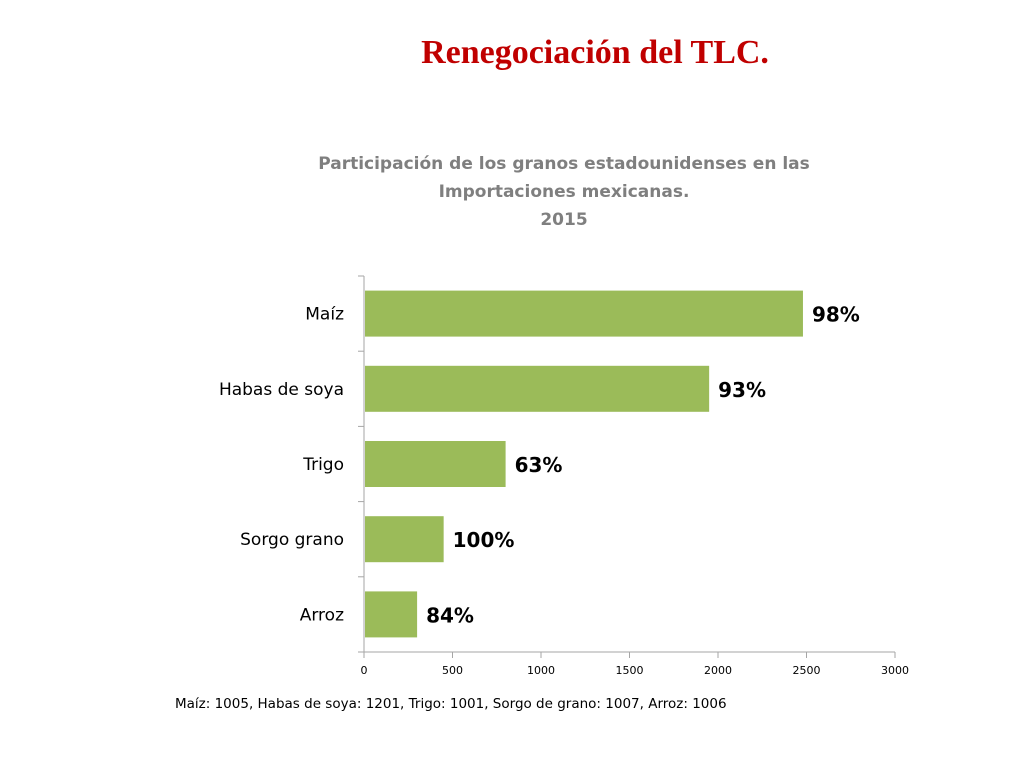 Image resolution: width=1024 pixels, height=768 pixels. Describe the element at coordinates (484, 540) in the screenshot. I see `data-label: 100%` at that location.